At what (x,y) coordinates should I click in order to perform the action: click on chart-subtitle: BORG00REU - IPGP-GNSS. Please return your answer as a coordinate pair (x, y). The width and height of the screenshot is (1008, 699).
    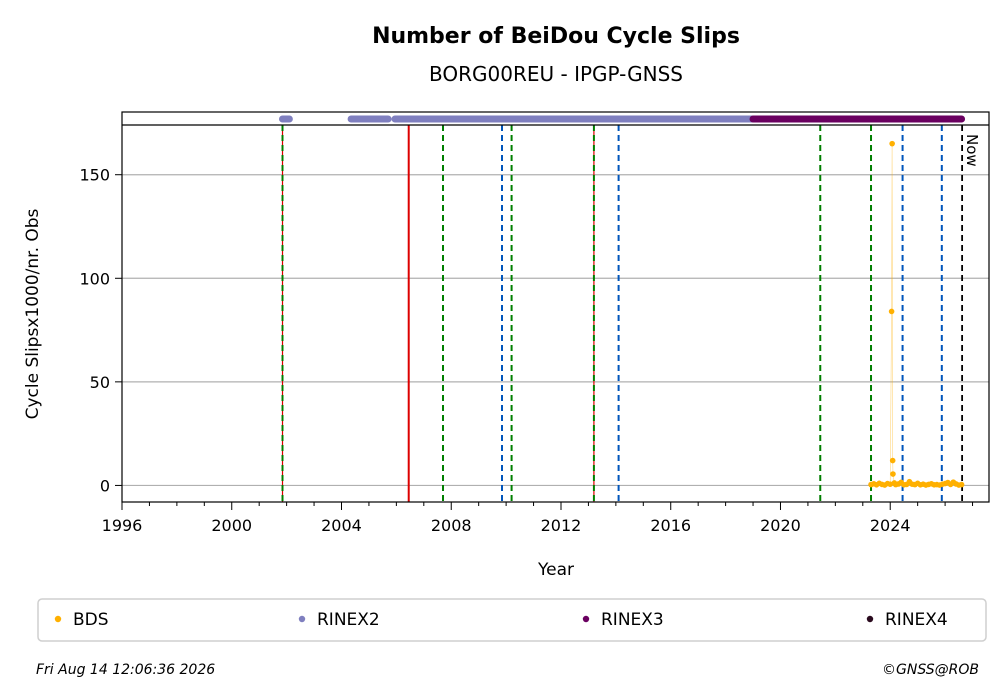
    Looking at the image, I should click on (556, 74).